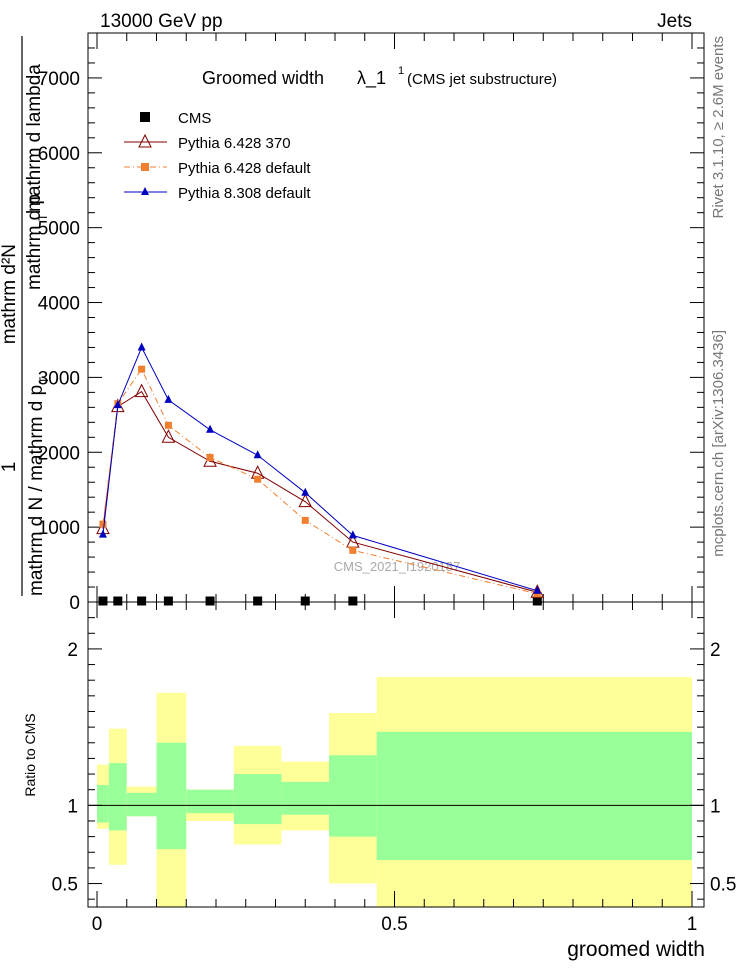 The height and width of the screenshot is (972, 746). What do you see at coordinates (394, 924) in the screenshot?
I see `x-tick-label: 0.5` at bounding box center [394, 924].